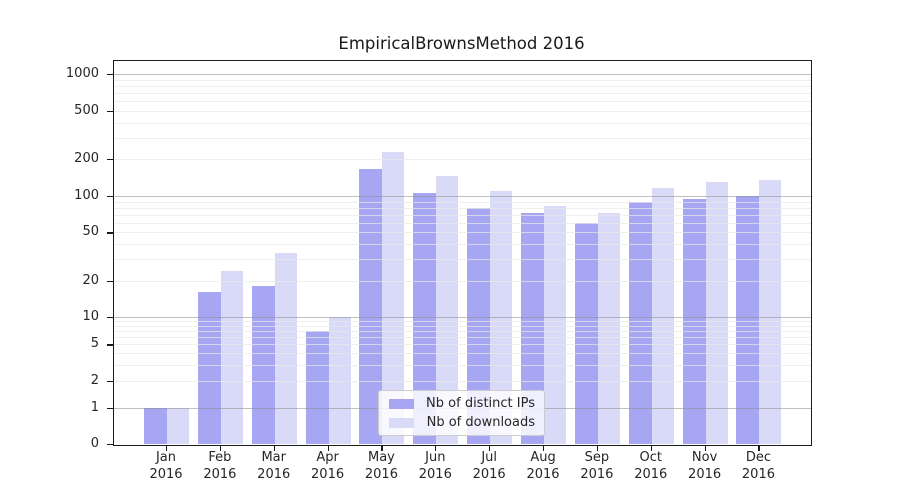  What do you see at coordinates (608, 328) in the screenshot?
I see `bar-downloads-sep` at bounding box center [608, 328].